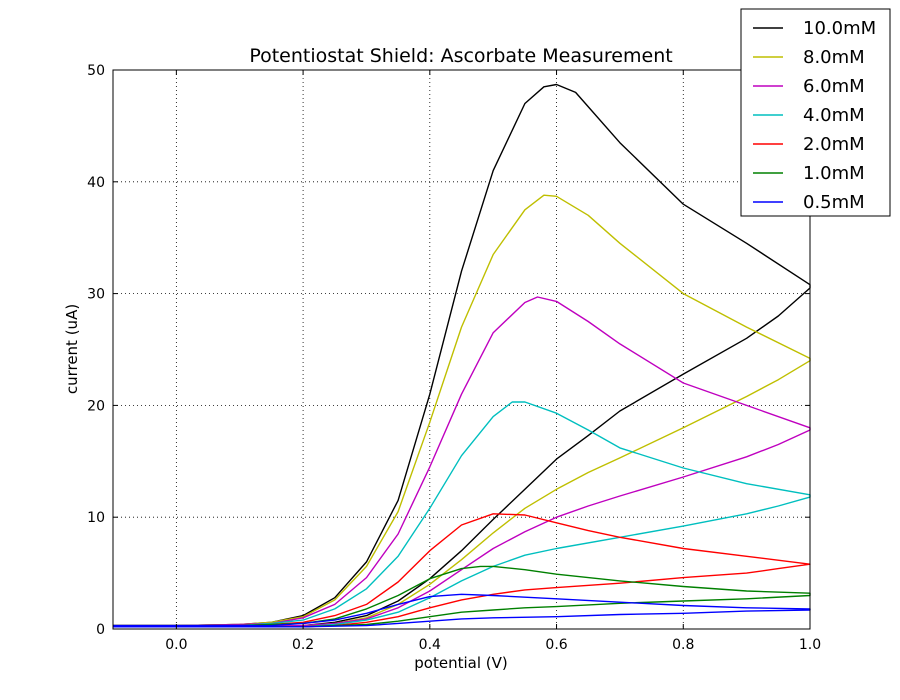 Image resolution: width=900 pixels, height=700 pixels. I want to click on x-tick-label: 0.0, so click(176, 645).